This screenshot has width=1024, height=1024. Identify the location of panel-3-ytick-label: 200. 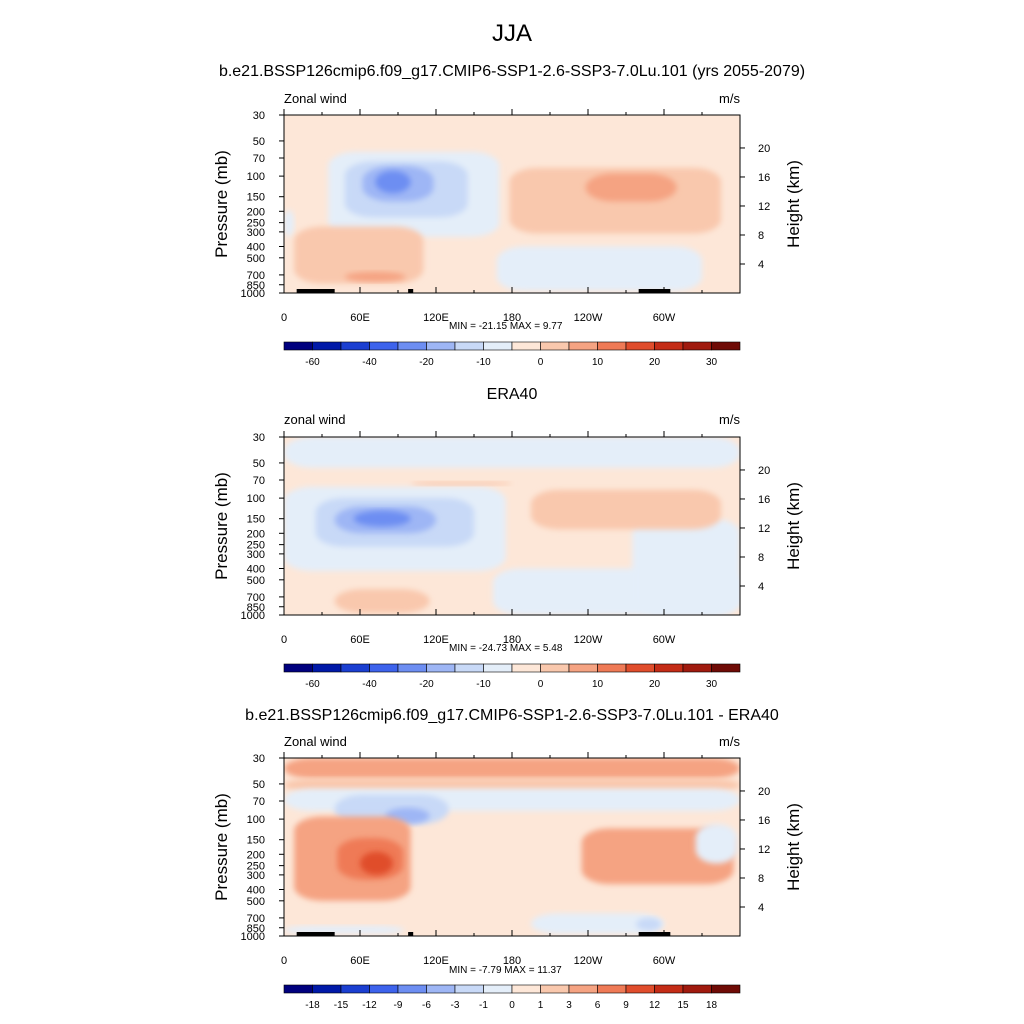
(256, 855).